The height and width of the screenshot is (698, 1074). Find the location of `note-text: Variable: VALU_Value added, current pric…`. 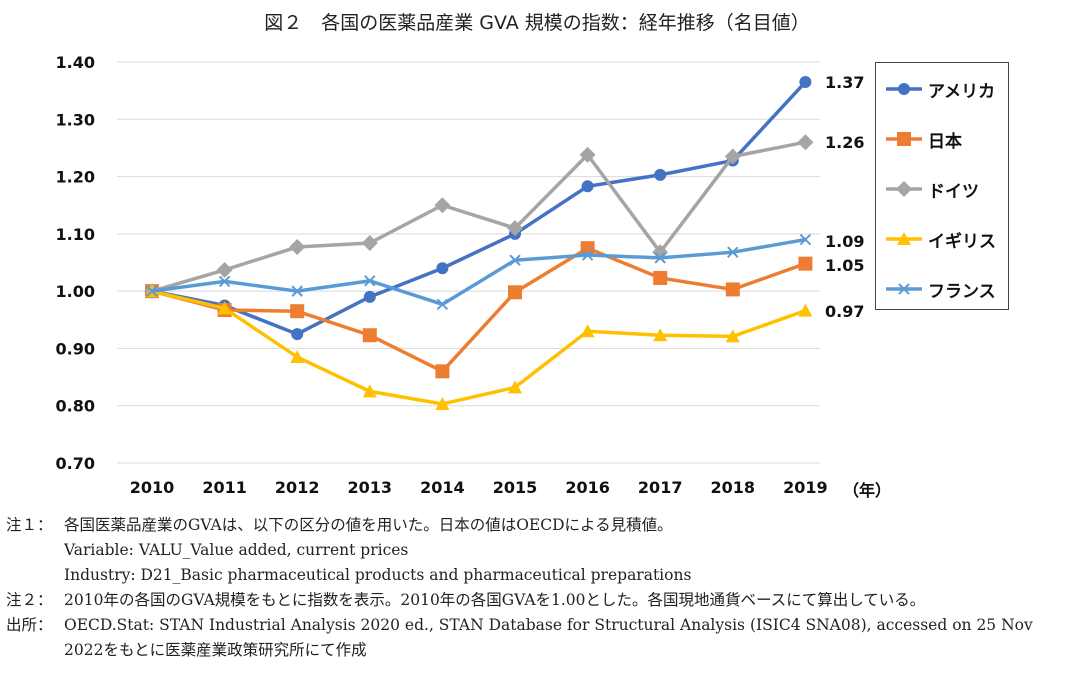

note-text: Variable: VALU_Value added, current pric… is located at coordinates (236, 550).